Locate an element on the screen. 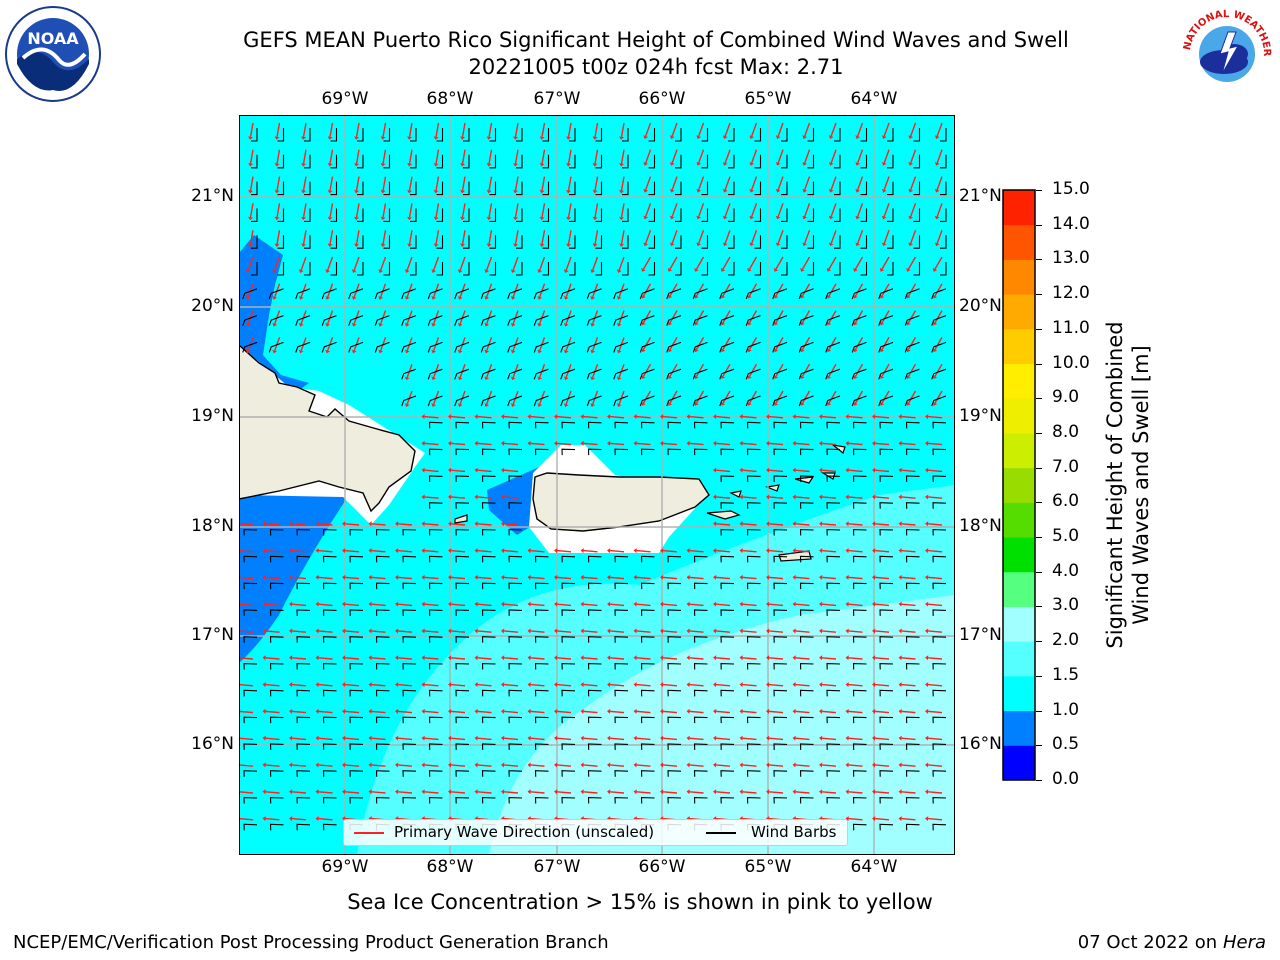 The image size is (1280, 960). colorbar-label-line1: Significant Height of Combined is located at coordinates (1115, 485).